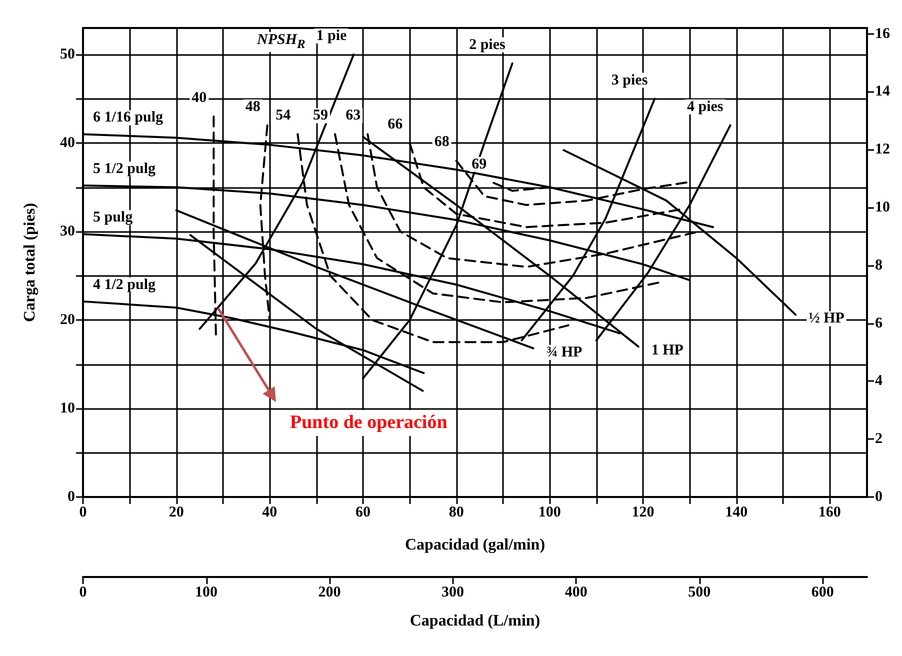 The width and height of the screenshot is (902, 656). What do you see at coordinates (83, 592) in the screenshot?
I see `x2-tick-label: 0` at bounding box center [83, 592].